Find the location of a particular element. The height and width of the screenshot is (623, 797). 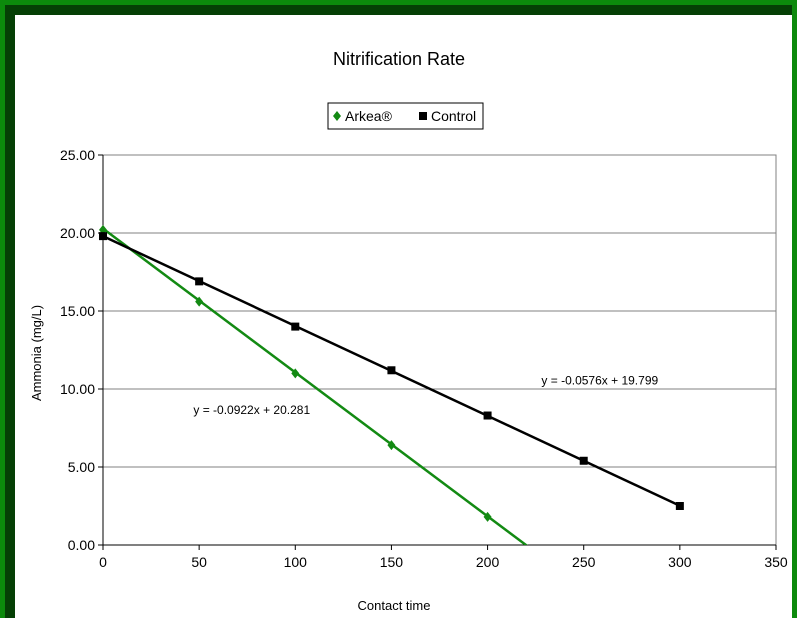

y-tick-label: 0.00 is located at coordinates (81, 545).